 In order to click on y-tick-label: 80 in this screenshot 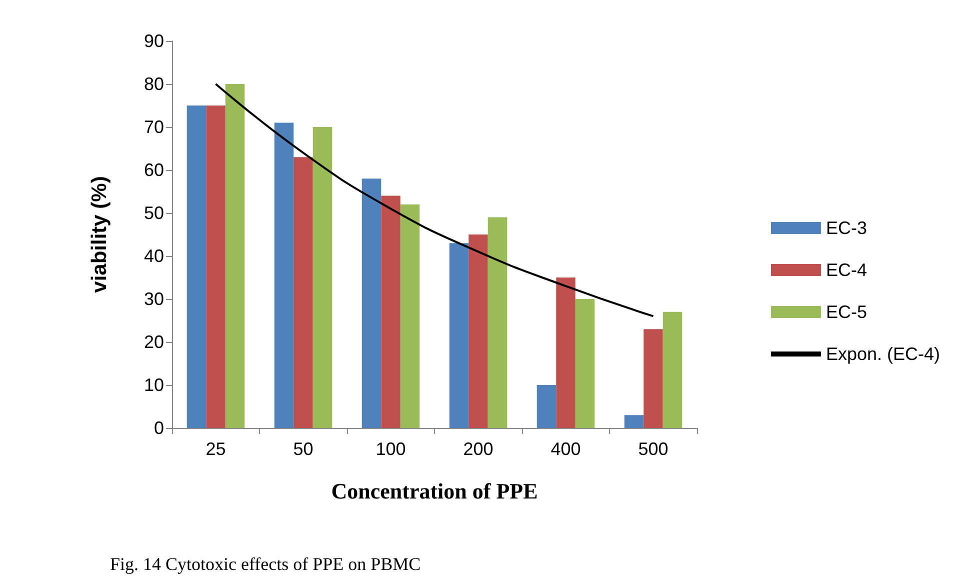, I will do `click(154, 84)`.